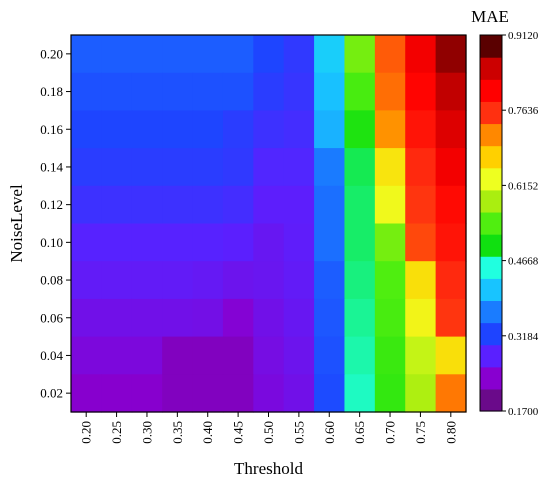 This screenshot has height=481, width=550. Describe the element at coordinates (51, 204) in the screenshot. I see `y-tick-label: 0.12` at that location.